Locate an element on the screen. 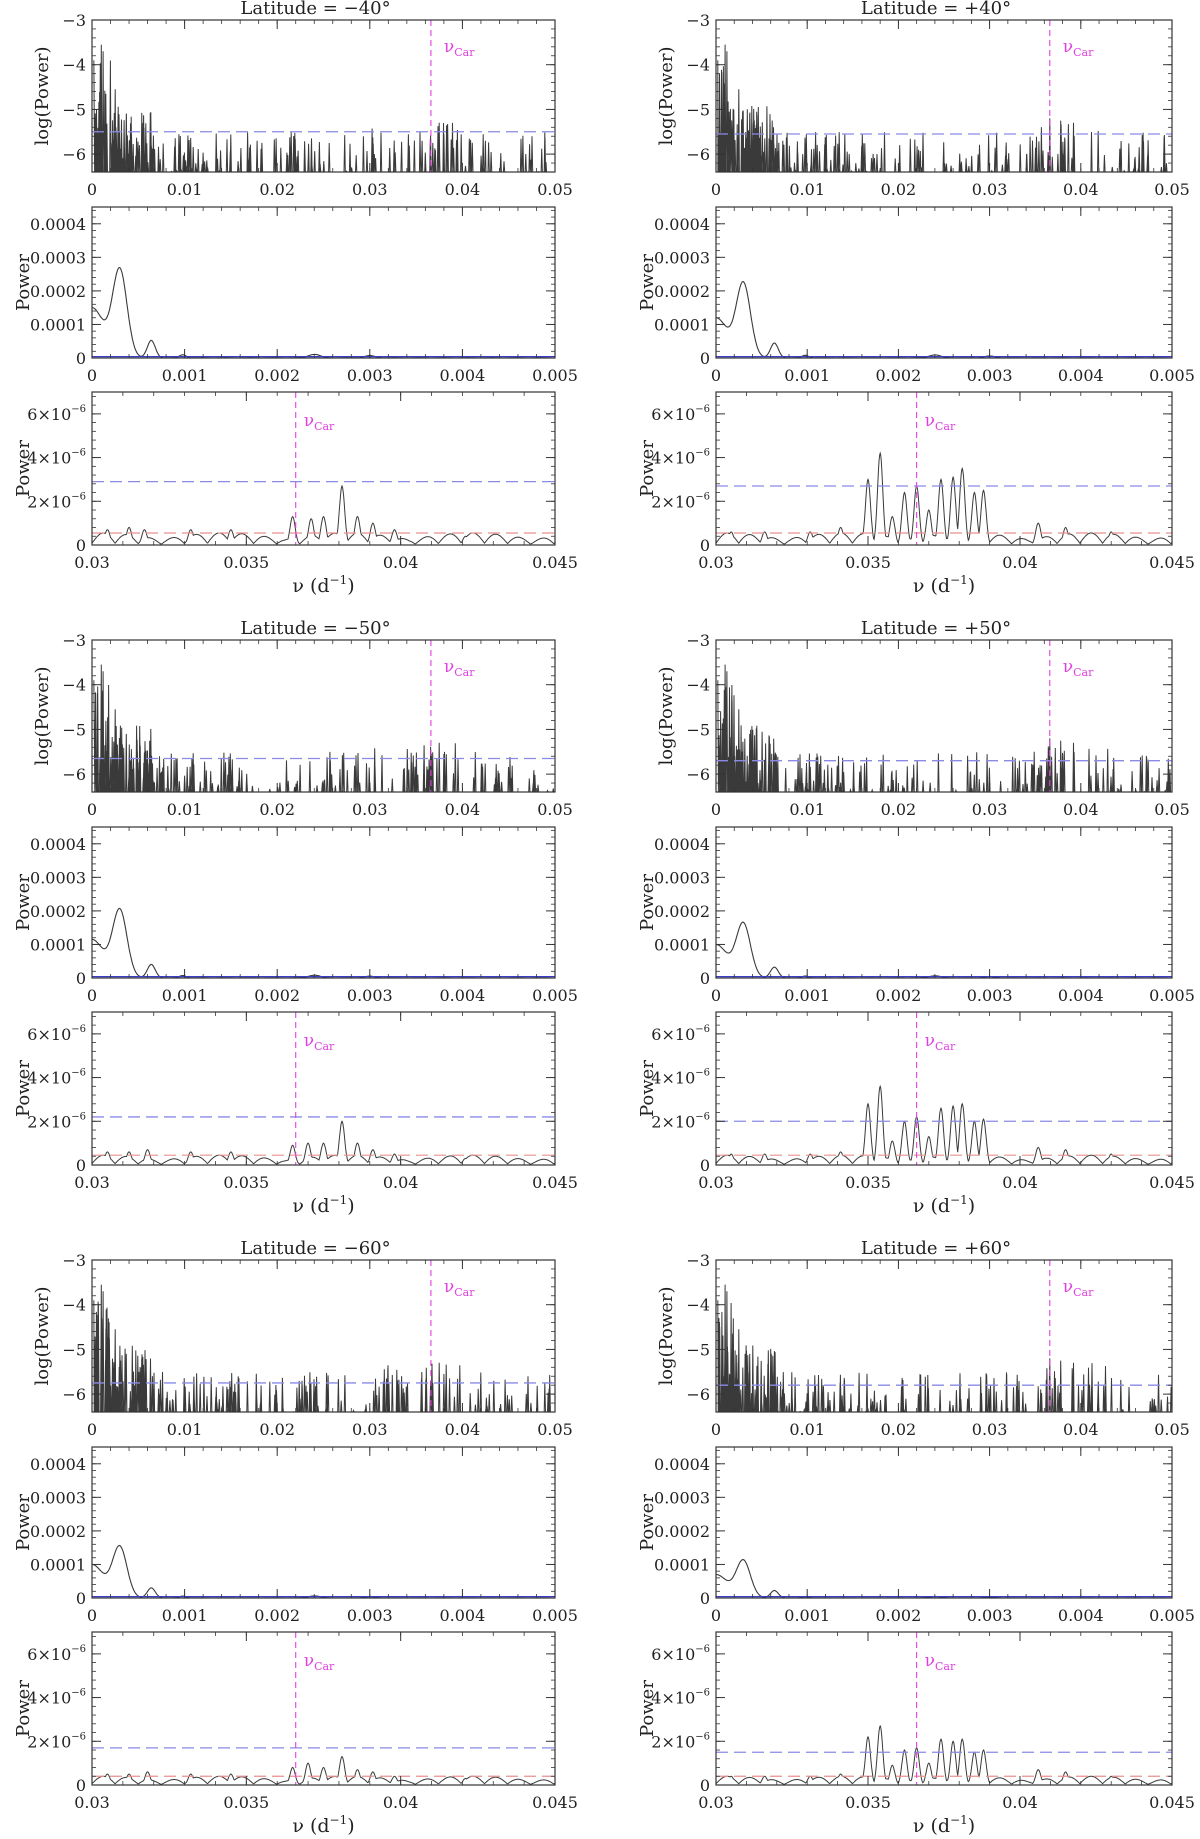 This screenshot has width=1200, height=1839. x-tick-label: 0.035 is located at coordinates (246, 562).